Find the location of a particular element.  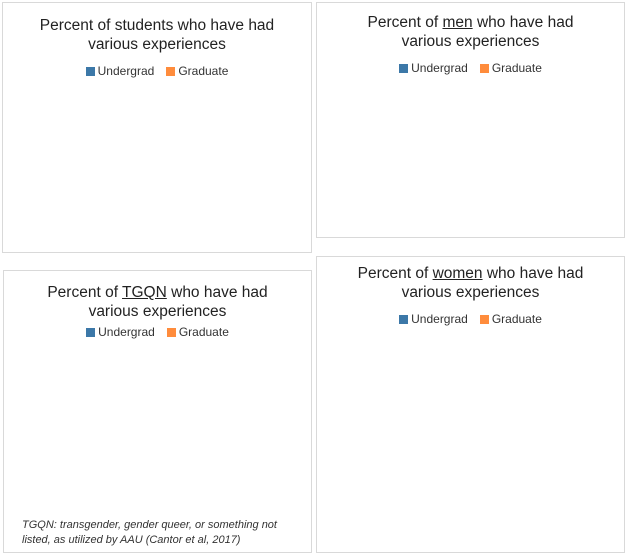

title-line-1: Percent of women who have had is located at coordinates (470, 273).